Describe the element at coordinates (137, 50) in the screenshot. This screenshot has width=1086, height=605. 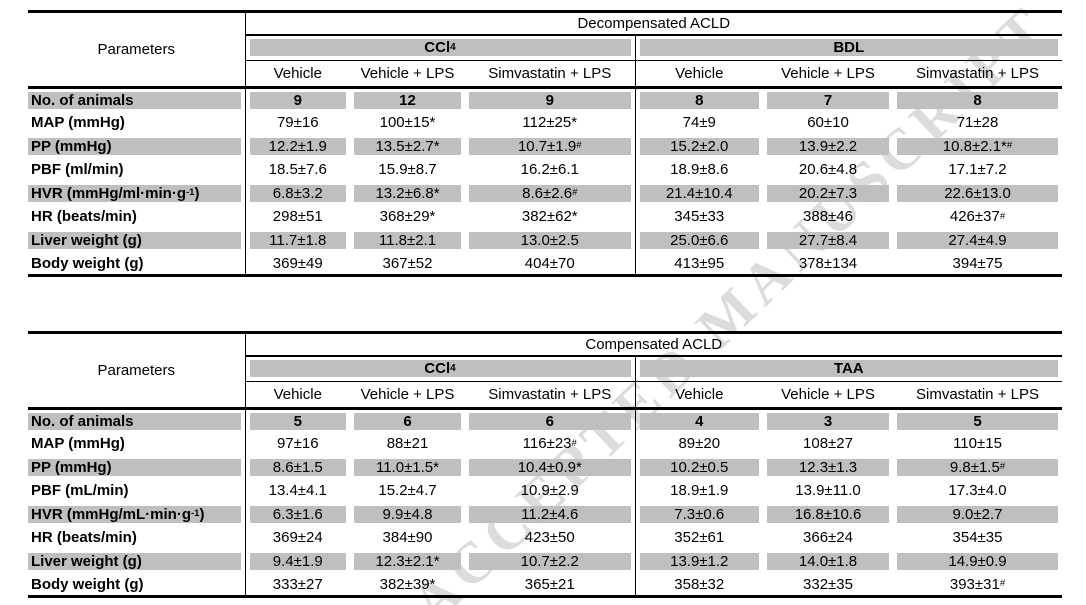
I see `parameters-header: Parameters` at that location.